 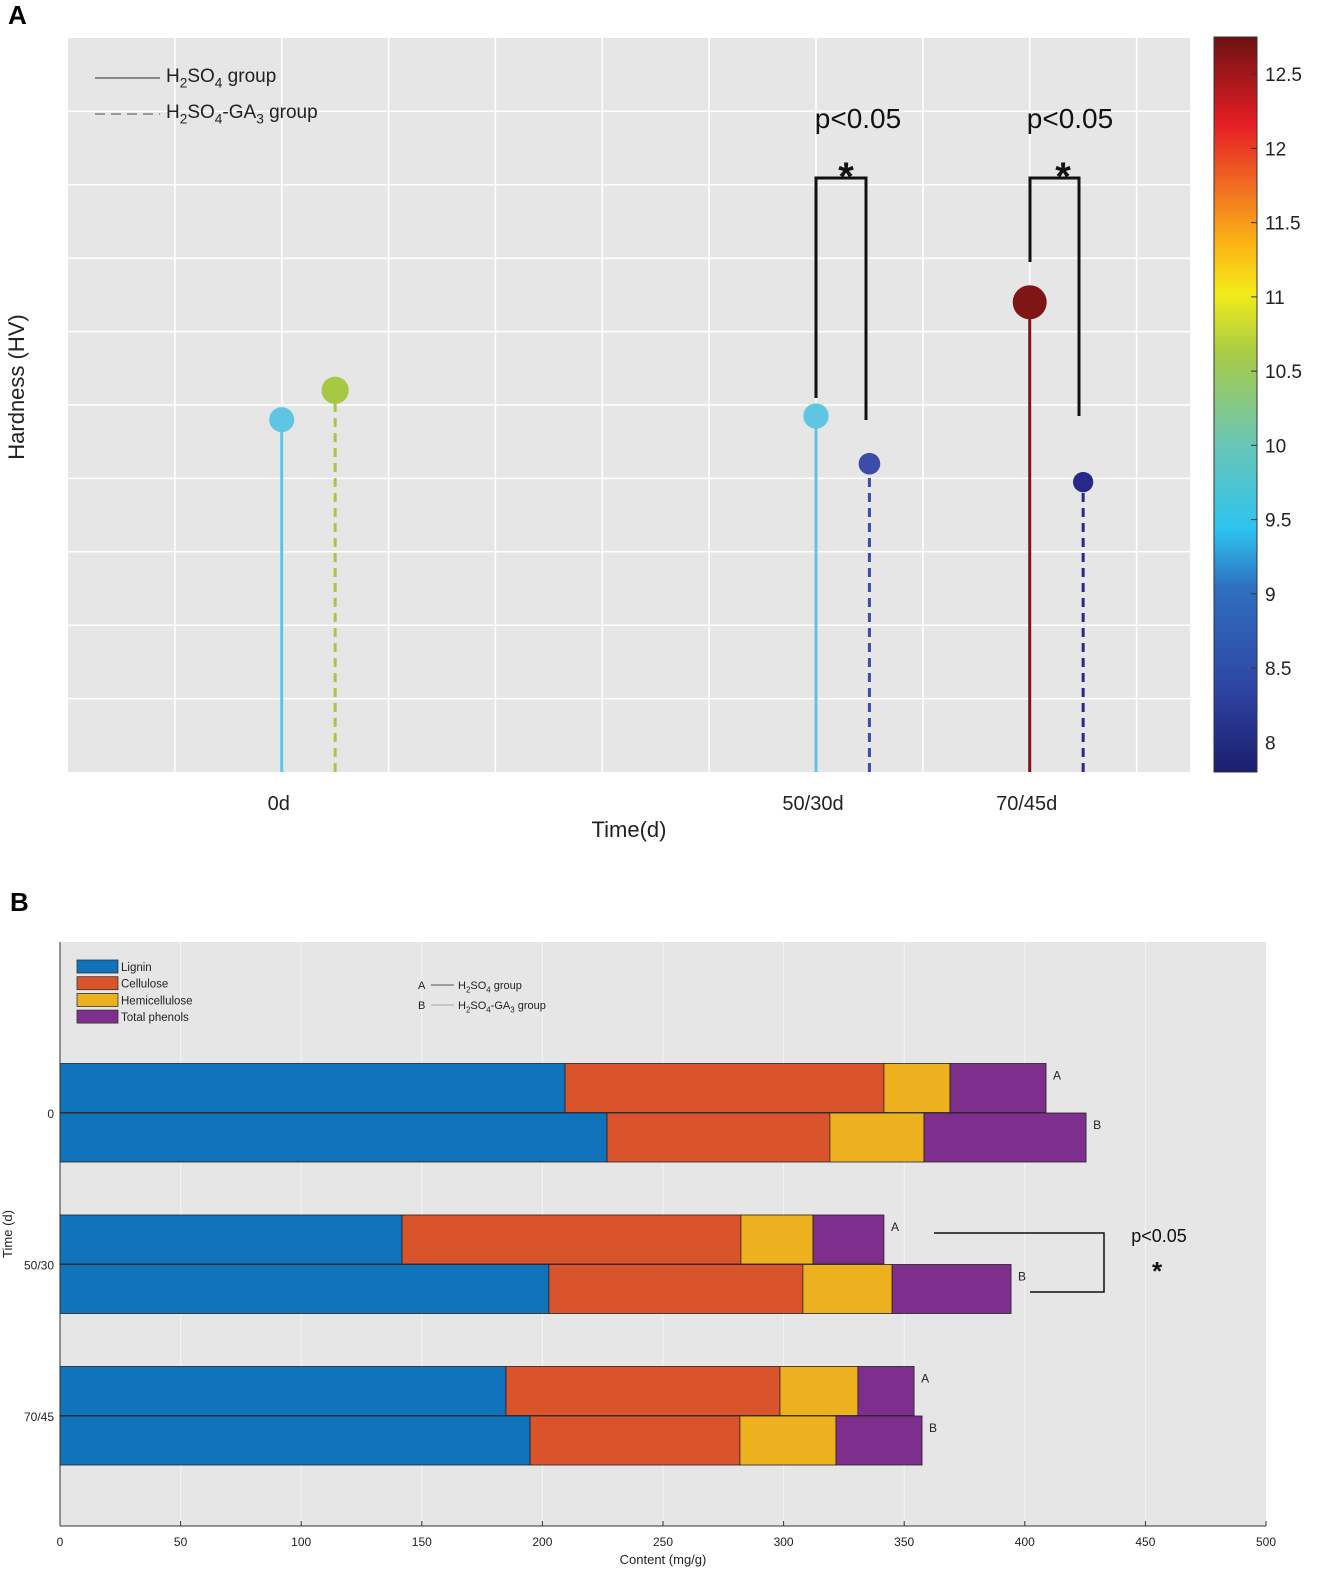 I want to click on x-tick-label: 450, so click(x=1145, y=1542).